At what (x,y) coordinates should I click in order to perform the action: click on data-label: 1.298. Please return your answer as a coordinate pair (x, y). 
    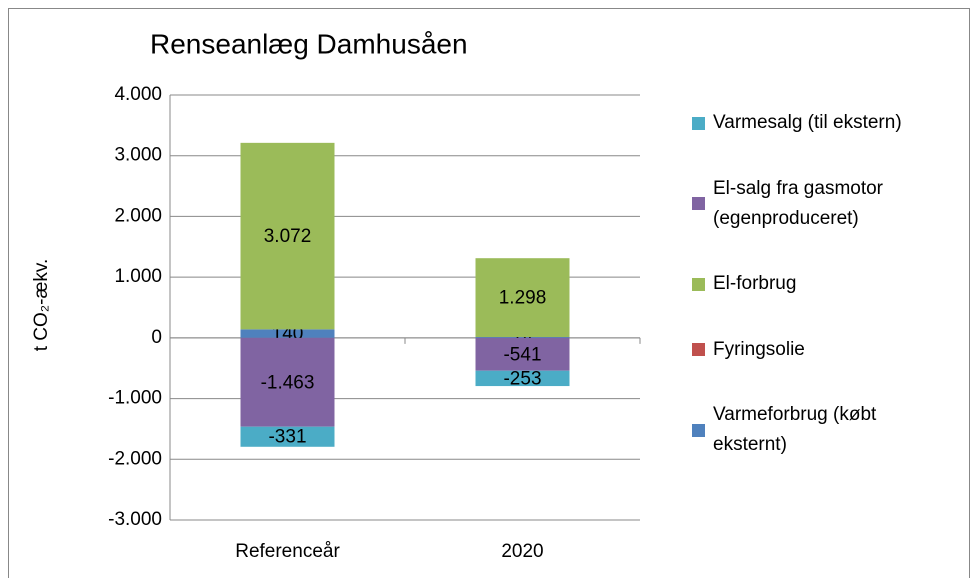
    Looking at the image, I should click on (523, 298).